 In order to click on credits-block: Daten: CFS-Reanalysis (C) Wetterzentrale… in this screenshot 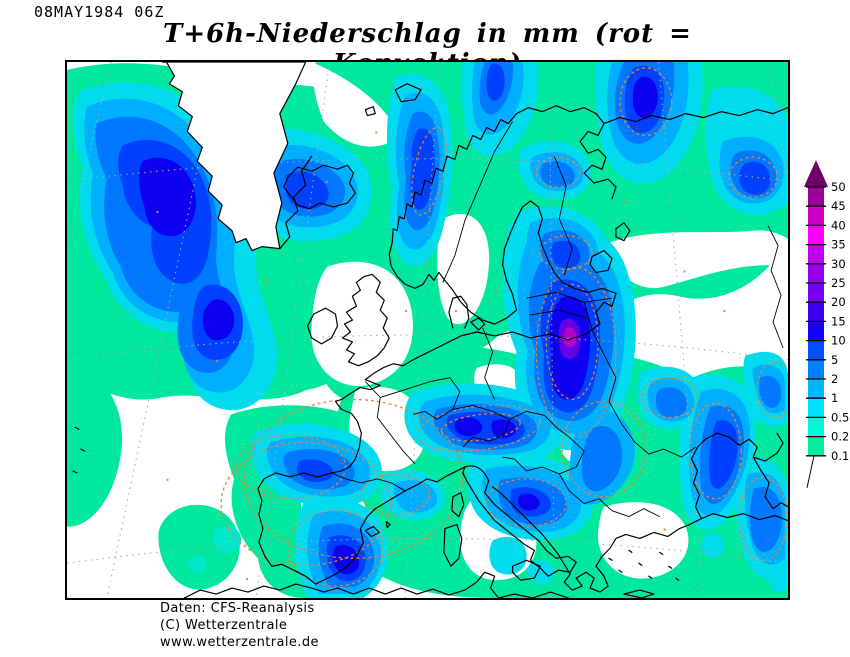, I will do `click(239, 625)`.